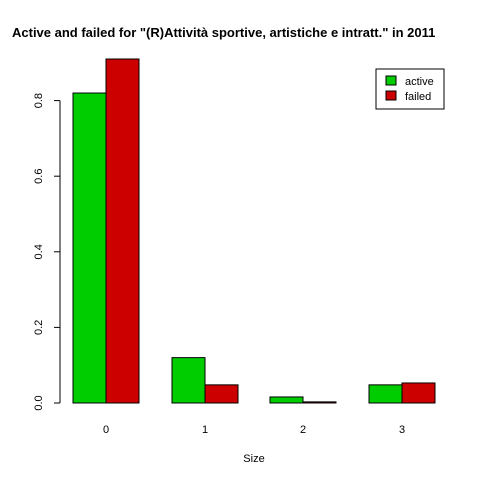  I want to click on legend-swatch-failed, so click(391, 95).